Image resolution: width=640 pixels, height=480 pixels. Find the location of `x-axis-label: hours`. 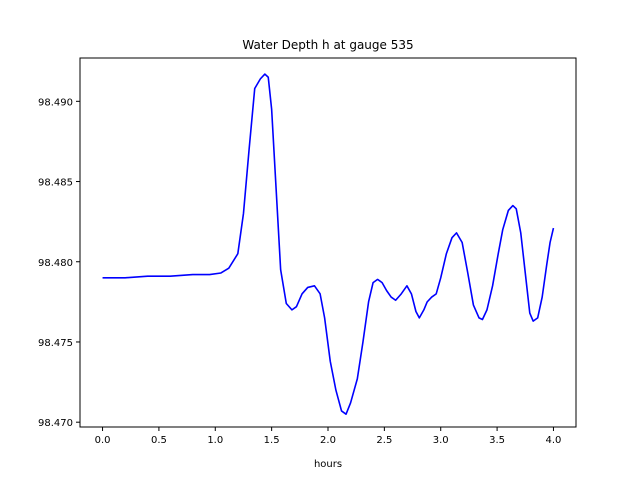

x-axis-label: hours is located at coordinates (328, 464).